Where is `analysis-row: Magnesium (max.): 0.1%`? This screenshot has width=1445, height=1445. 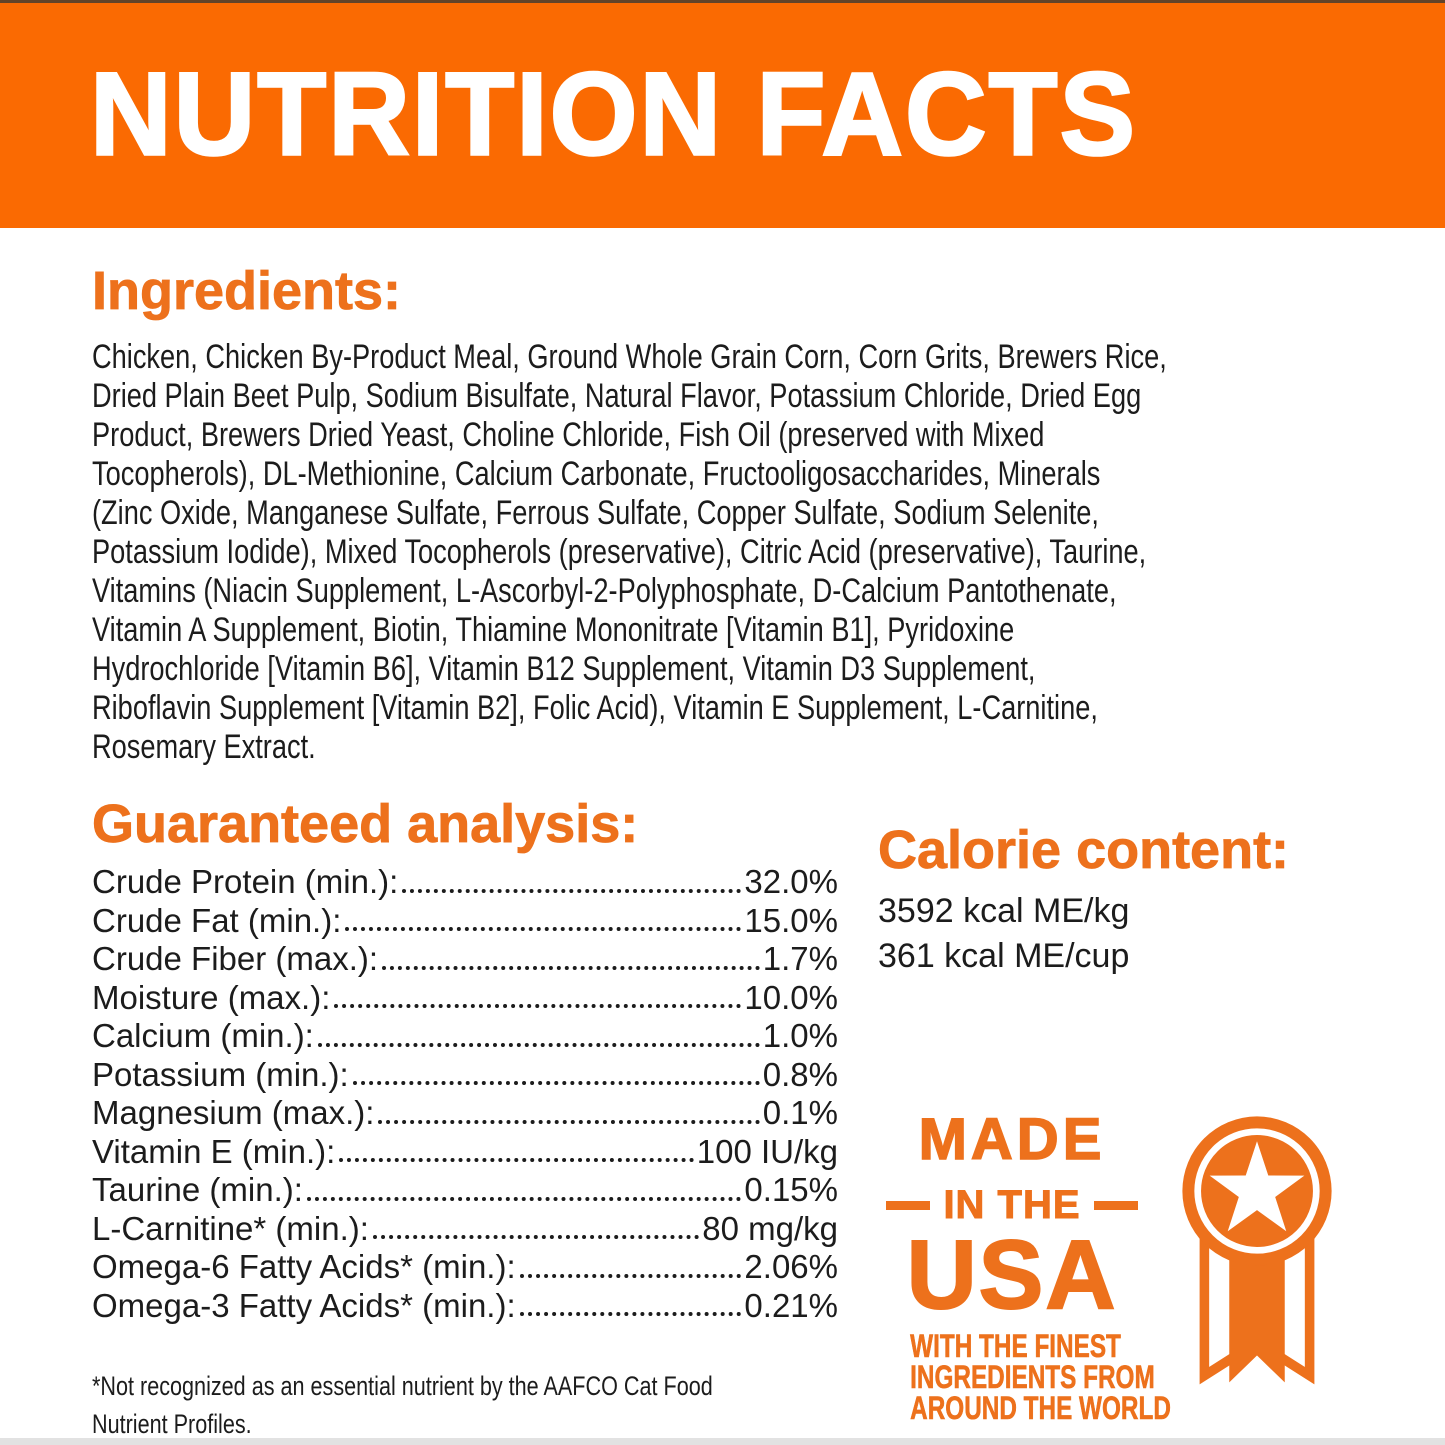 analysis-row: Magnesium (max.): 0.1% is located at coordinates (465, 1113).